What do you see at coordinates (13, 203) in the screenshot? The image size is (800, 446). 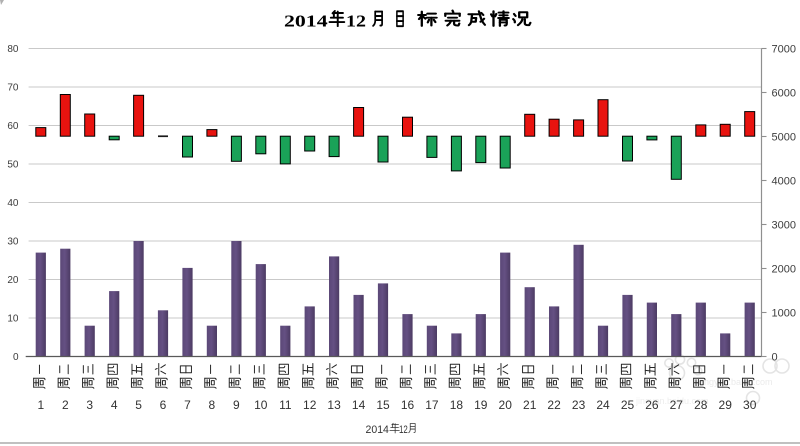 I see `svg-text: 40` at bounding box center [13, 203].